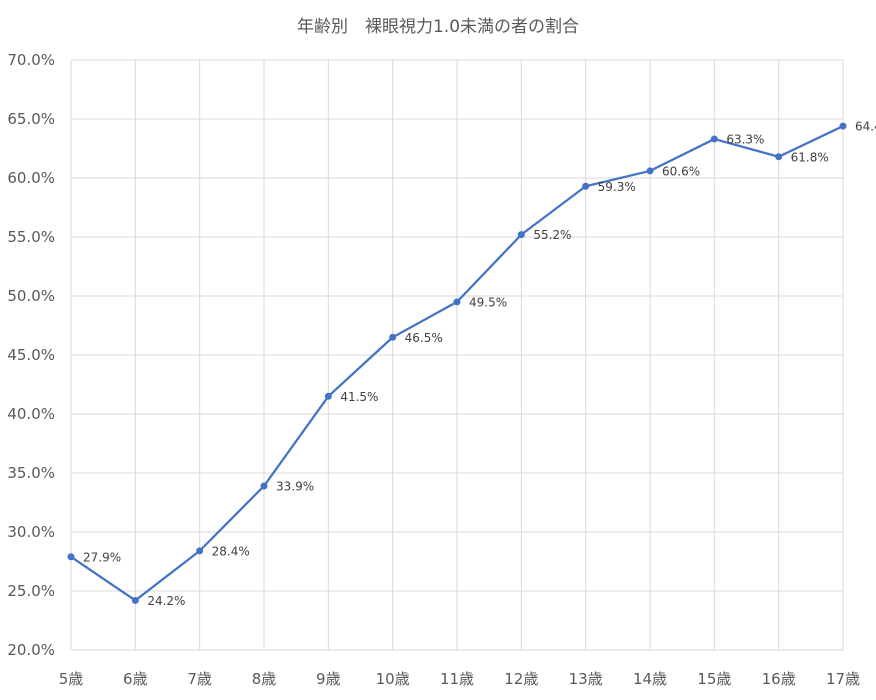  Describe the element at coordinates (31, 60) in the screenshot. I see `y-tick-label: 70.0%` at that location.